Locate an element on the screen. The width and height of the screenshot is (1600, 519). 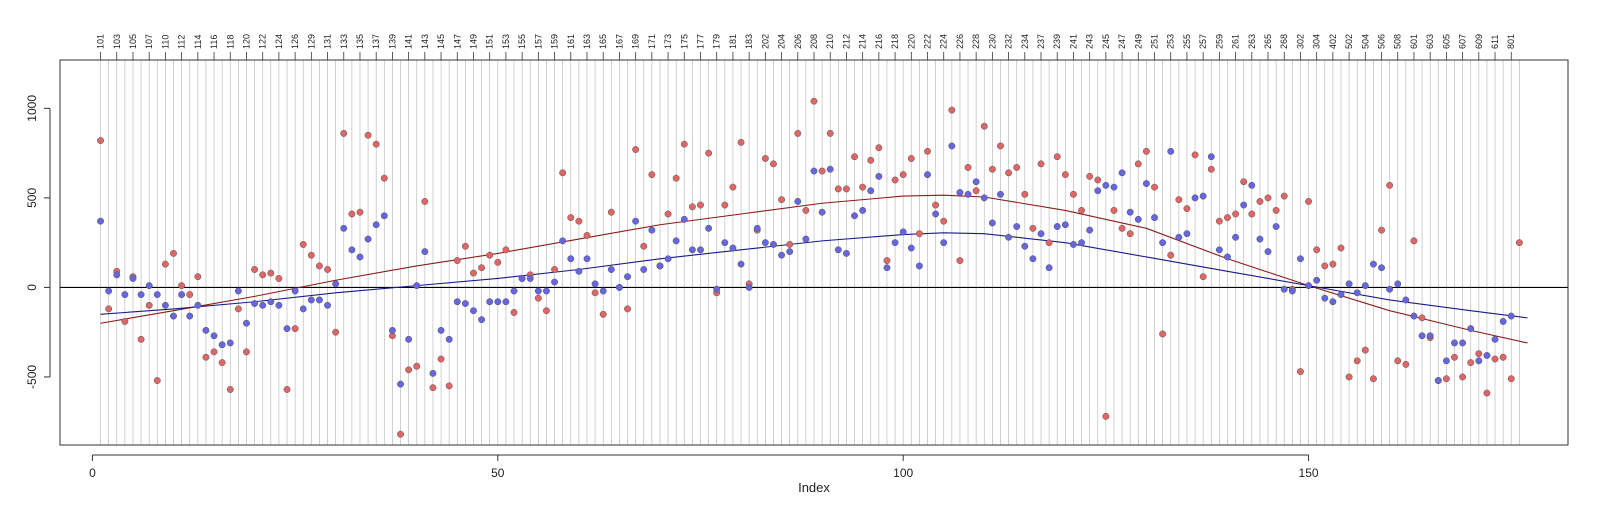
top-index-label: 265 is located at coordinates (1268, 41).